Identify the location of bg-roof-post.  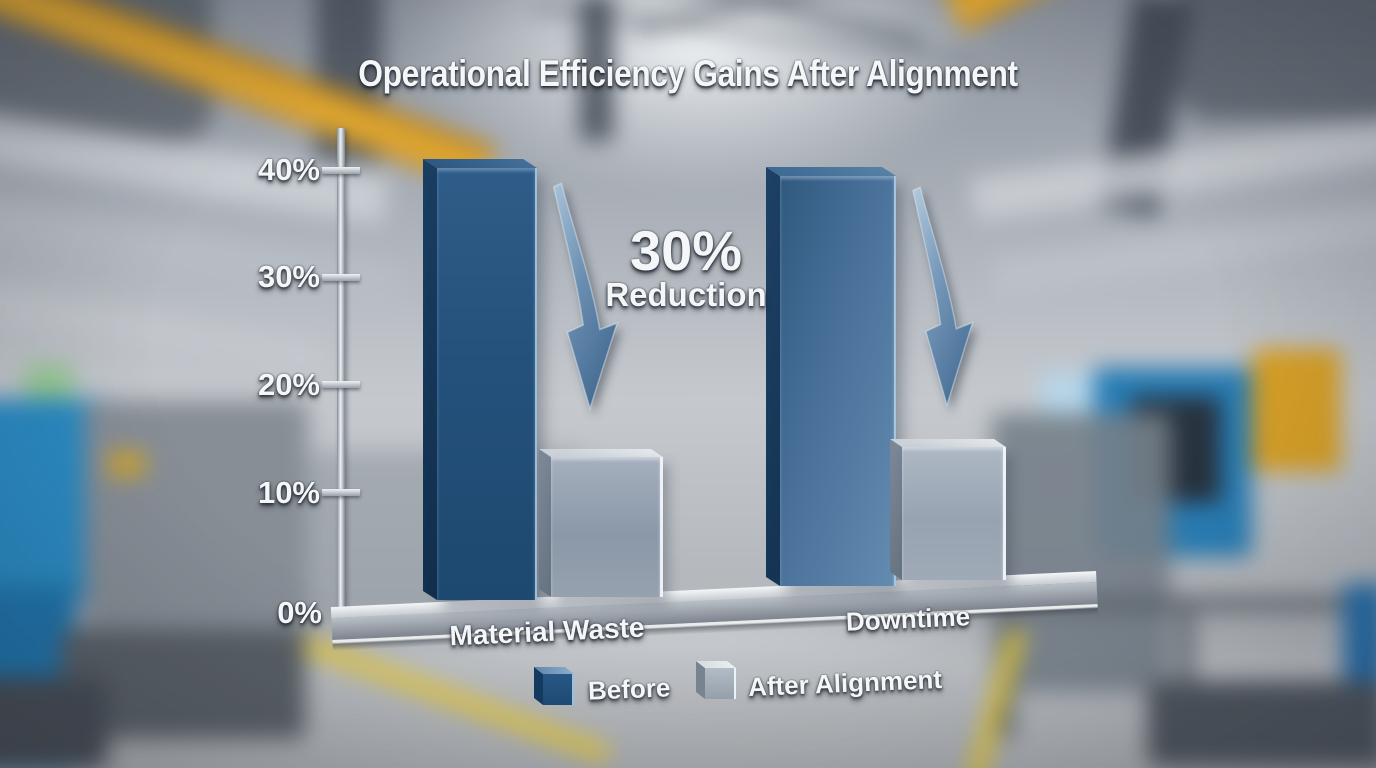
(596, 70).